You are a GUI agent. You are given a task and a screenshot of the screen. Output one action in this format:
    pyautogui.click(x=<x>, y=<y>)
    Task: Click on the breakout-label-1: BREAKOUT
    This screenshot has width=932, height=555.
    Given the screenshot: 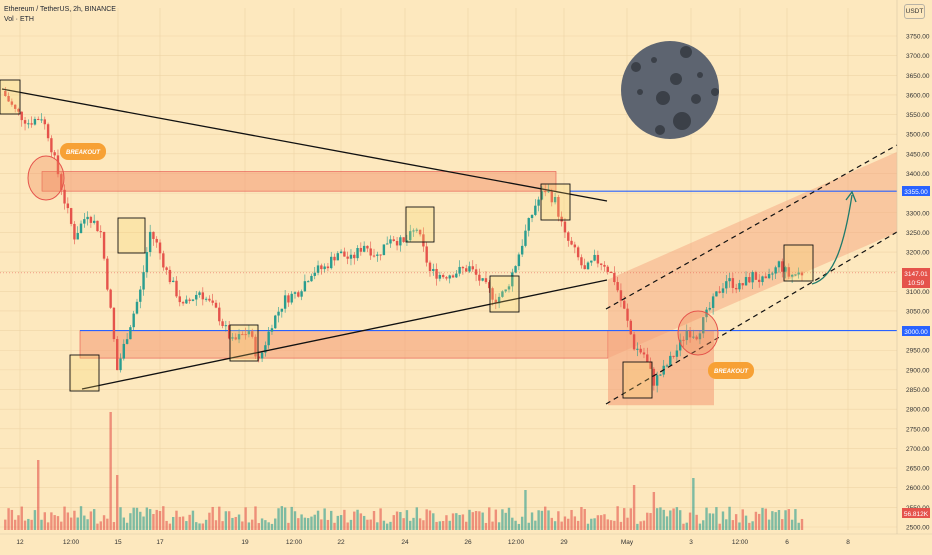 What is the action you would take?
    pyautogui.click(x=83, y=153)
    